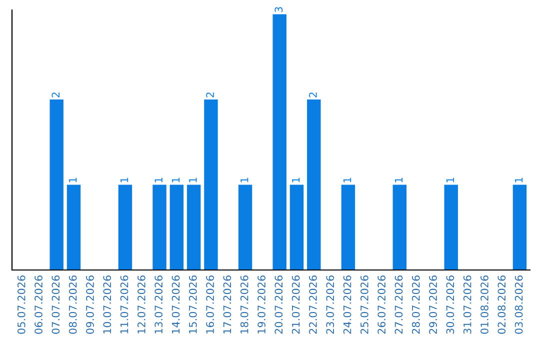  Describe the element at coordinates (347, 305) in the screenshot. I see `x-tick-label: 24.07.2026` at that location.